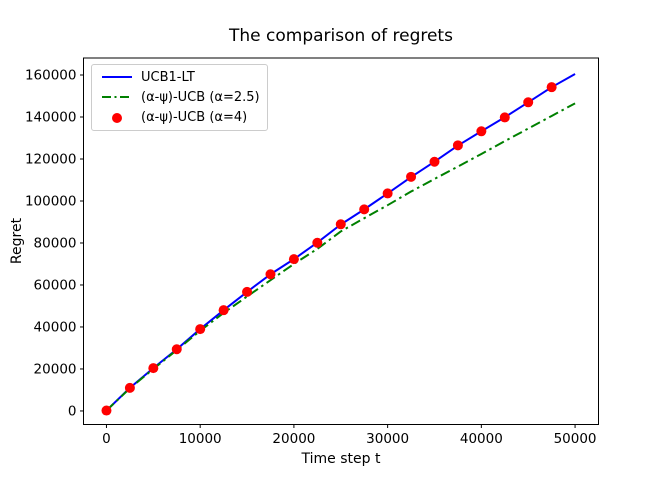 This screenshot has height=480, width=665. What do you see at coordinates (55, 369) in the screenshot?
I see `y-tick-label: 20000` at bounding box center [55, 369].